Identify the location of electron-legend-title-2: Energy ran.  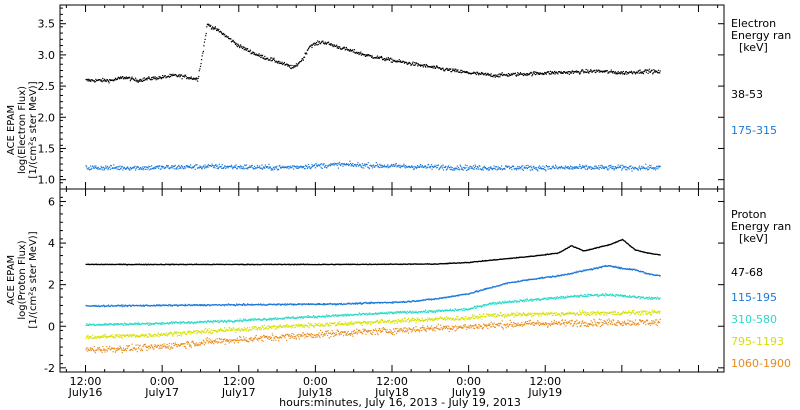
(761, 35).